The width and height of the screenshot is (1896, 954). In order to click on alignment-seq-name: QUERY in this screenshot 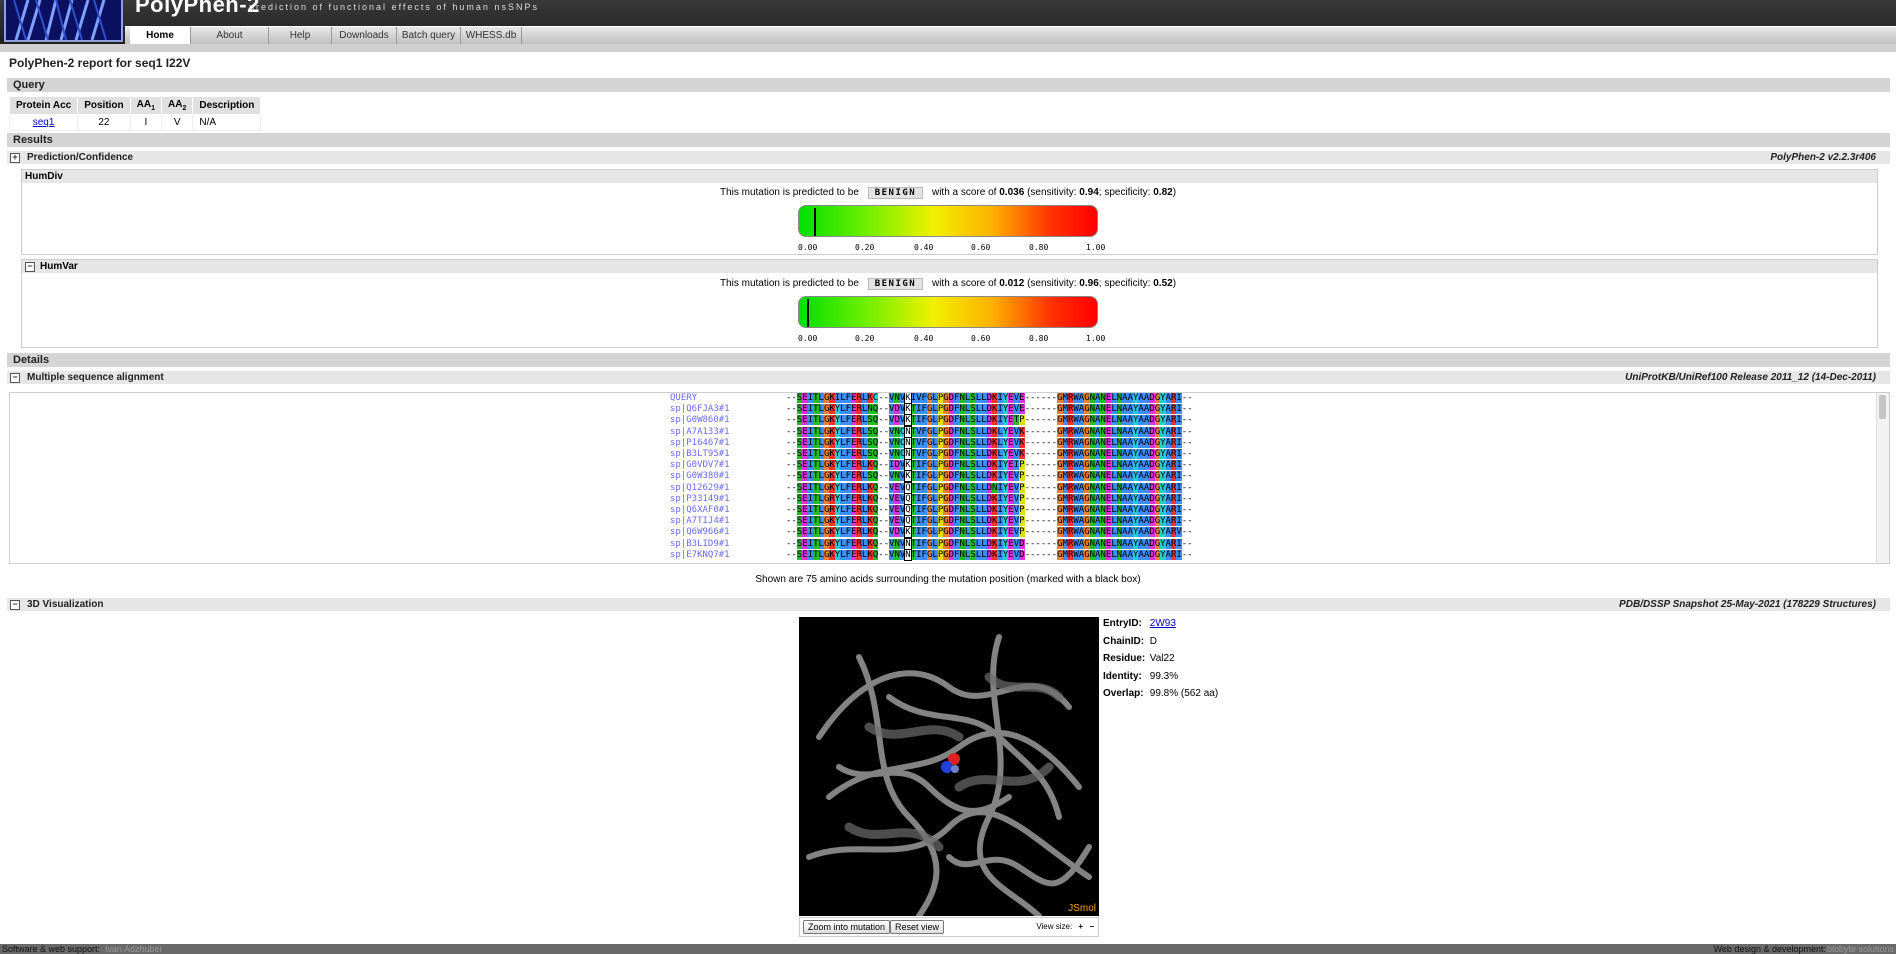, I will do `click(684, 398)`.